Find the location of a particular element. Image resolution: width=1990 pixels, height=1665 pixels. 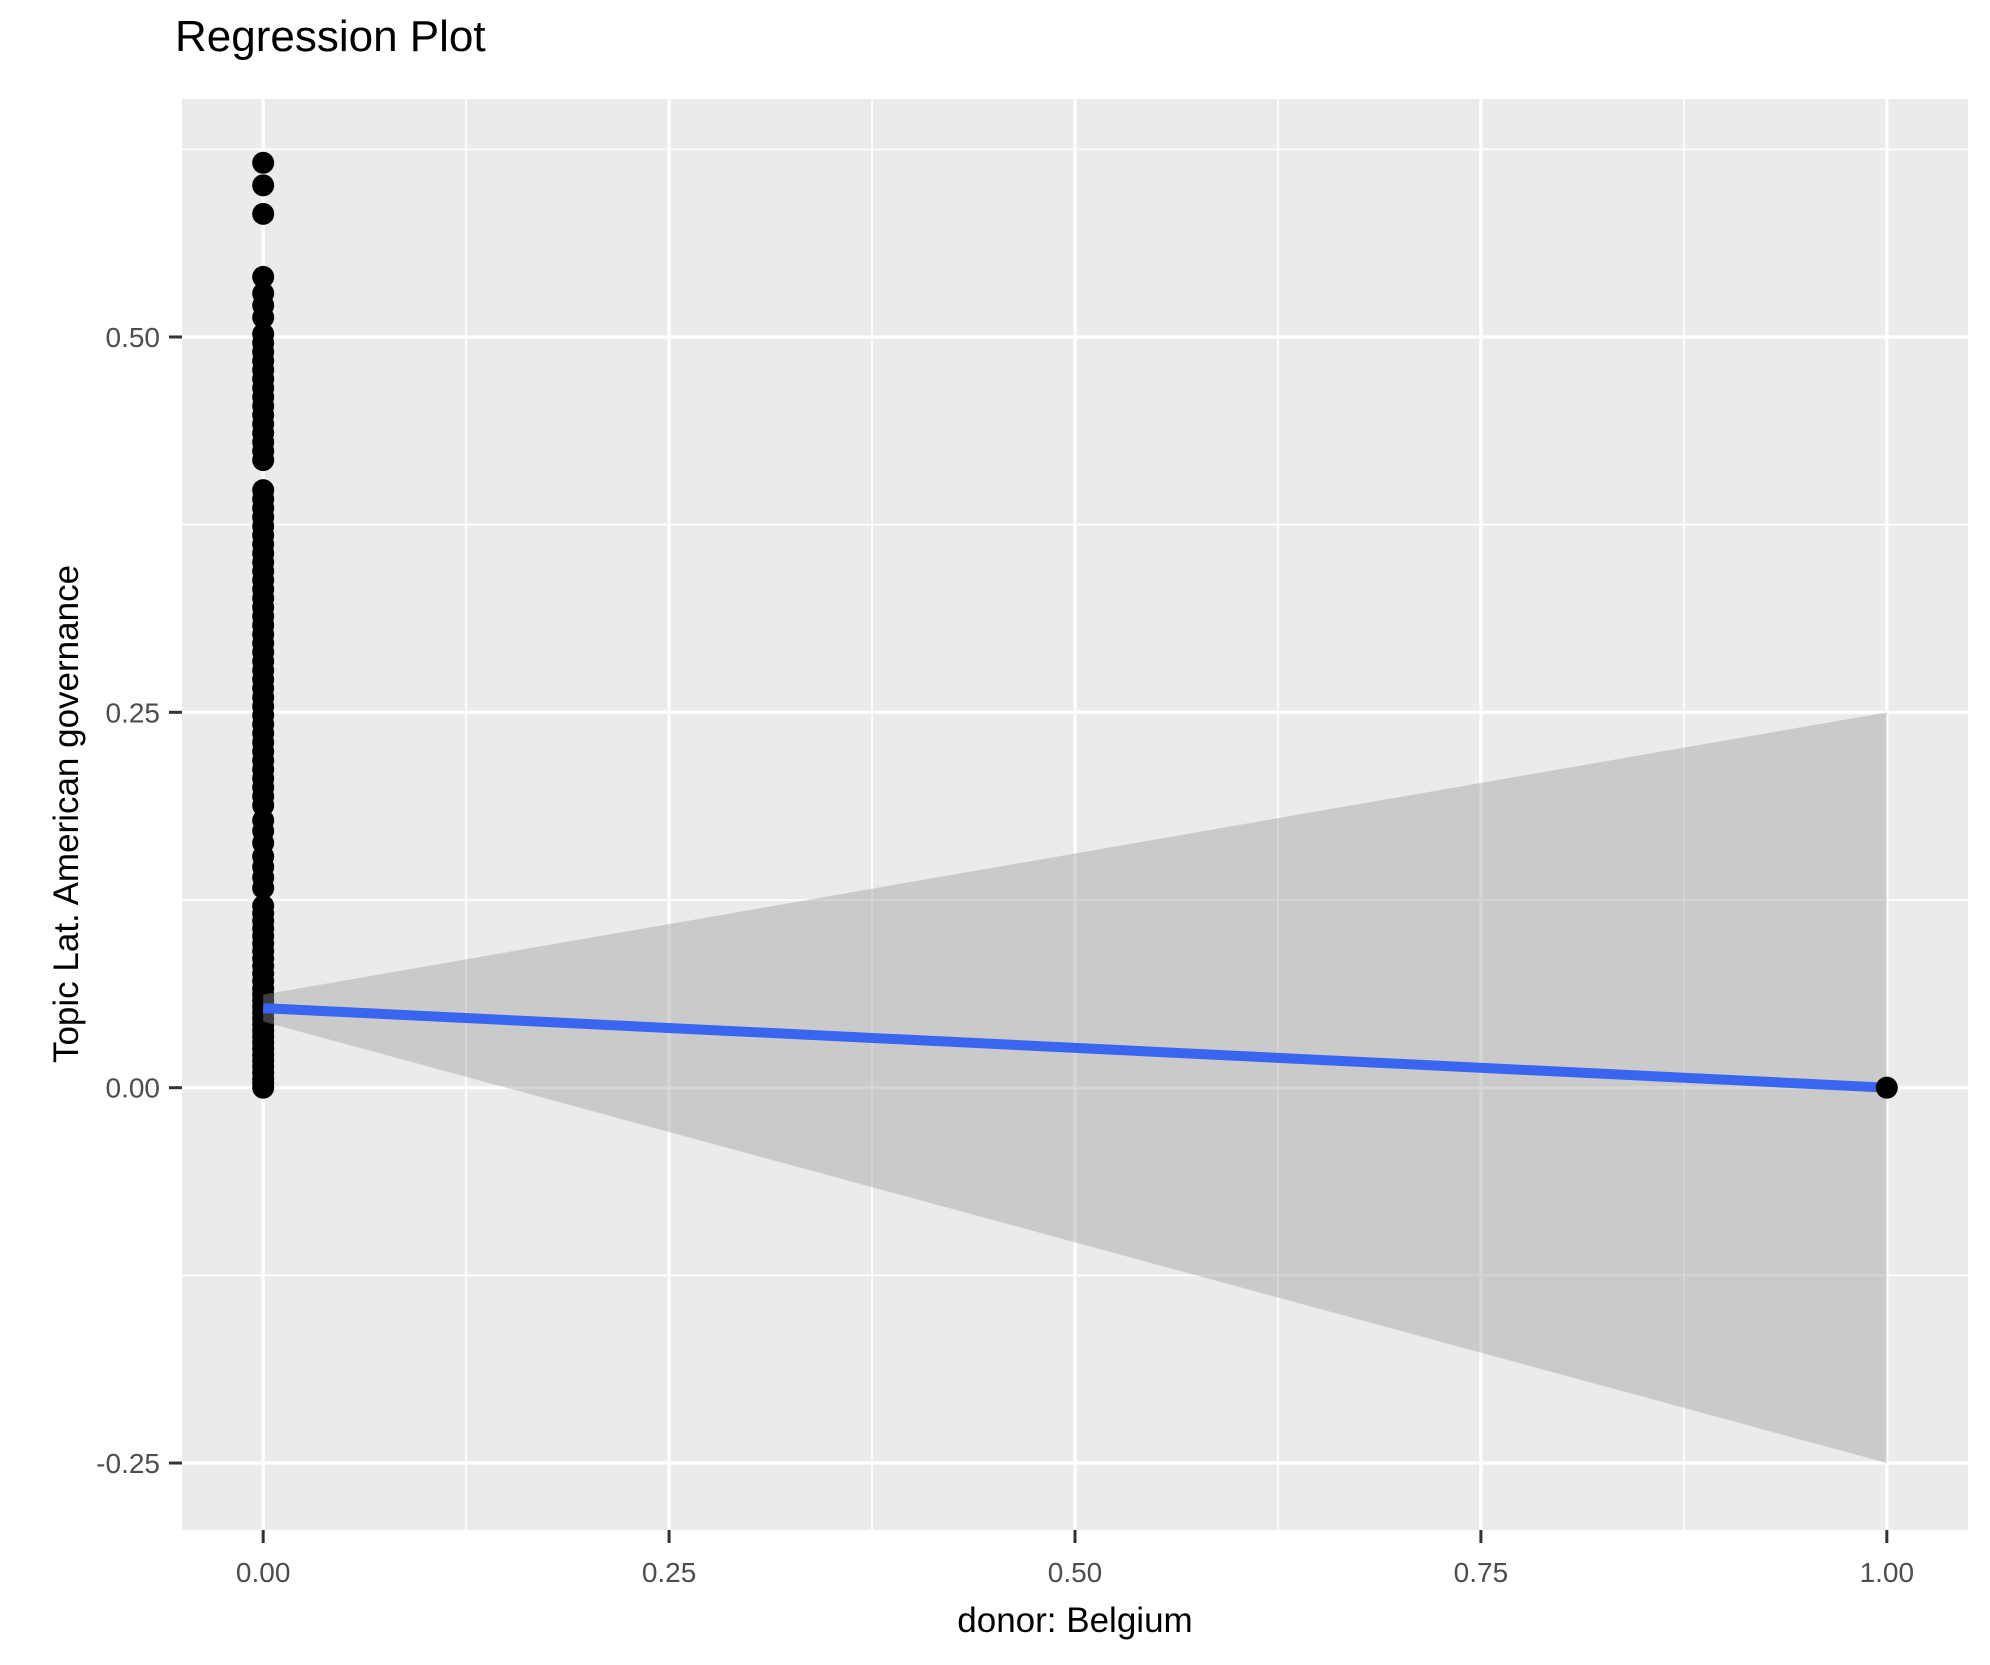

x-tick-label: 1.00 is located at coordinates (1887, 1572).